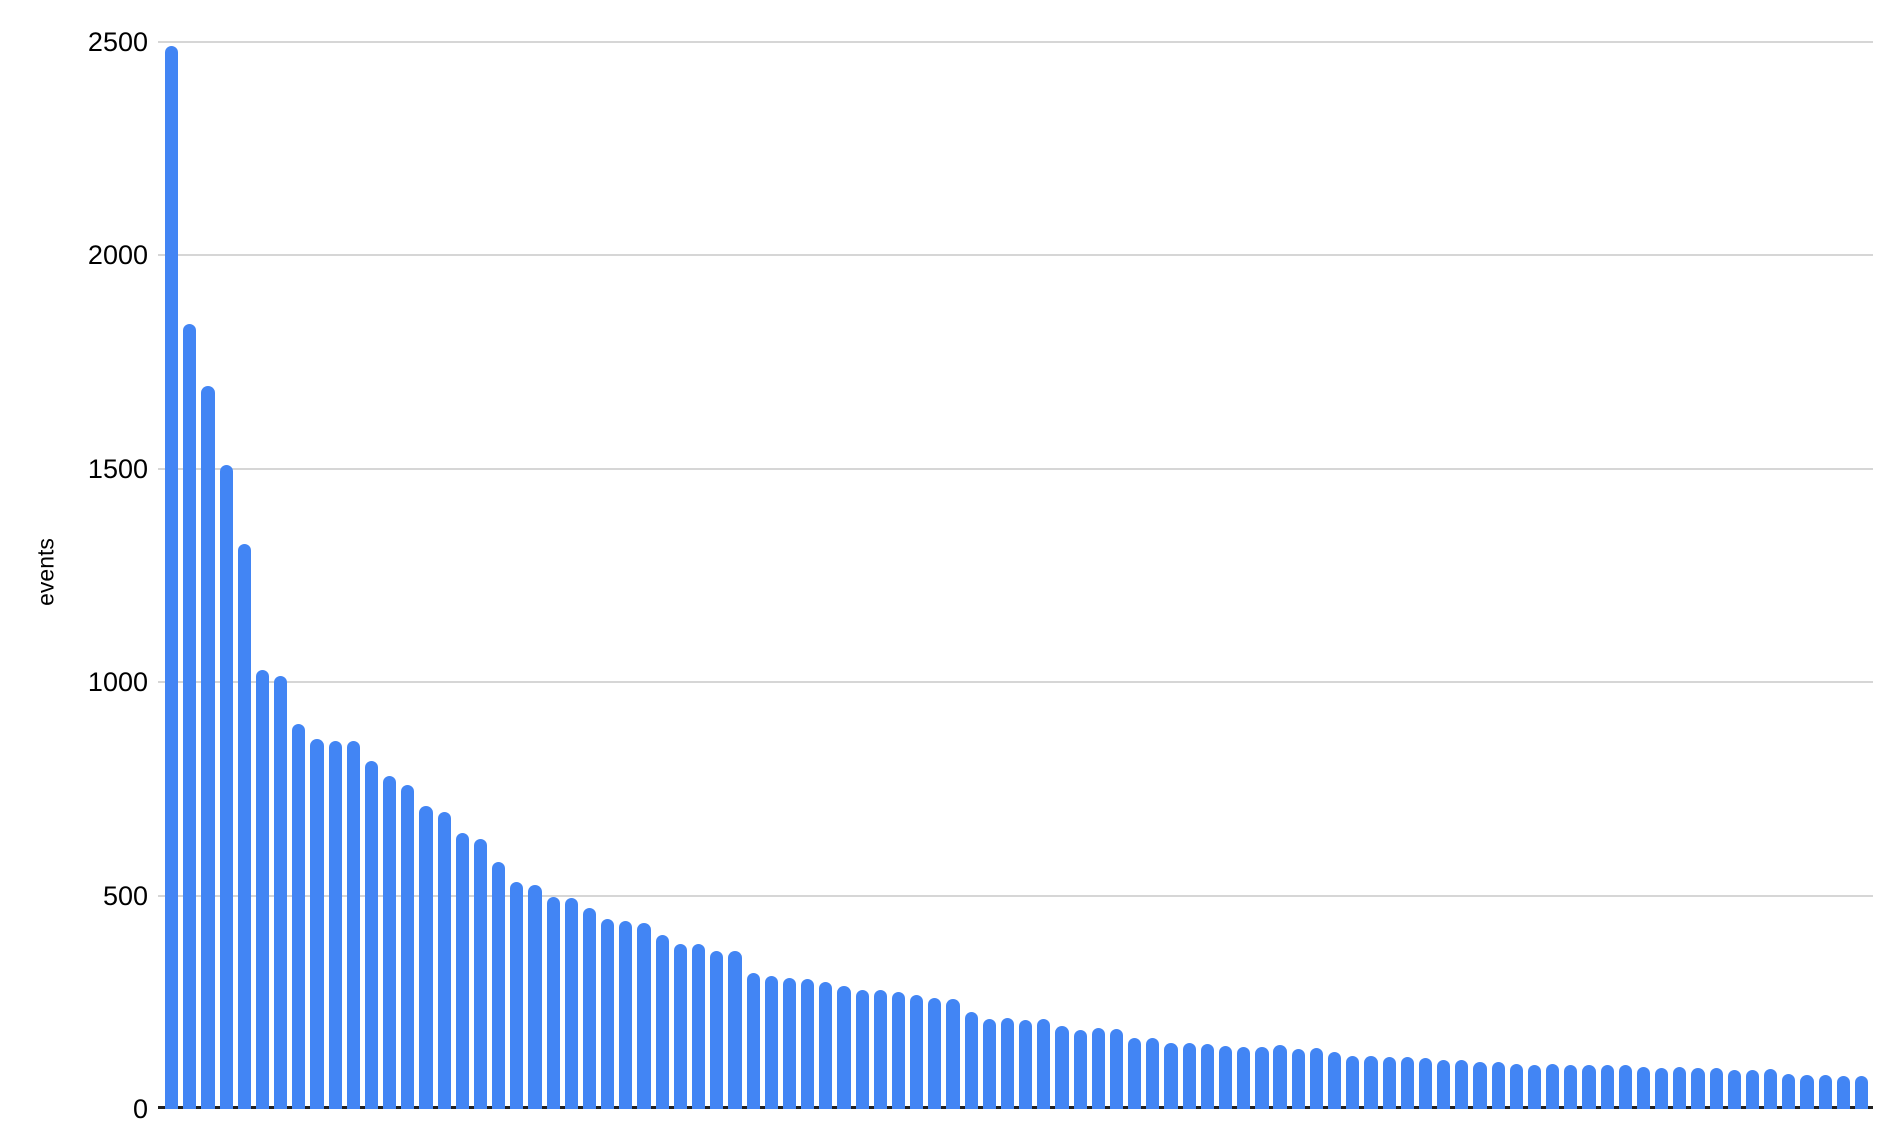 The image size is (1902, 1146). Describe the element at coordinates (117, 255) in the screenshot. I see `y-tick-label: 2000` at that location.